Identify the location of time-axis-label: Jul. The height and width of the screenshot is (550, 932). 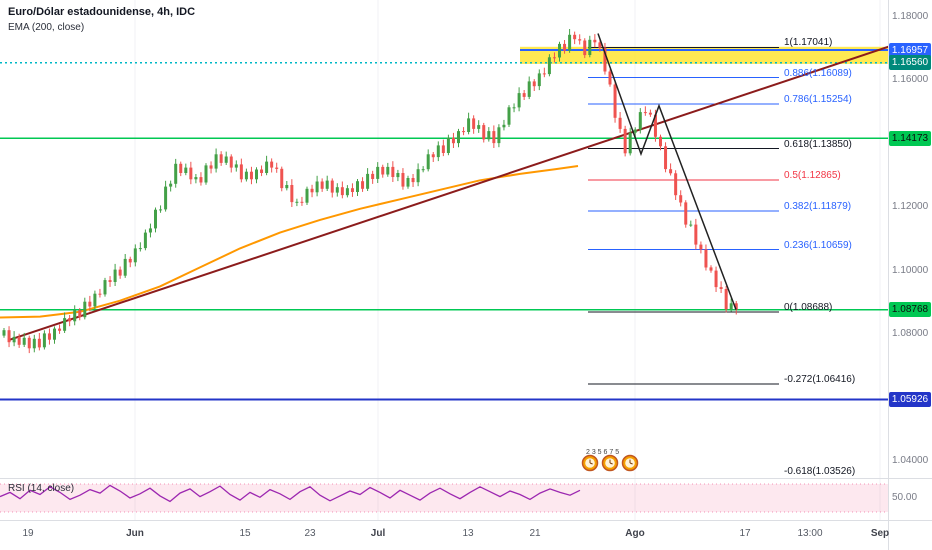
(378, 533).